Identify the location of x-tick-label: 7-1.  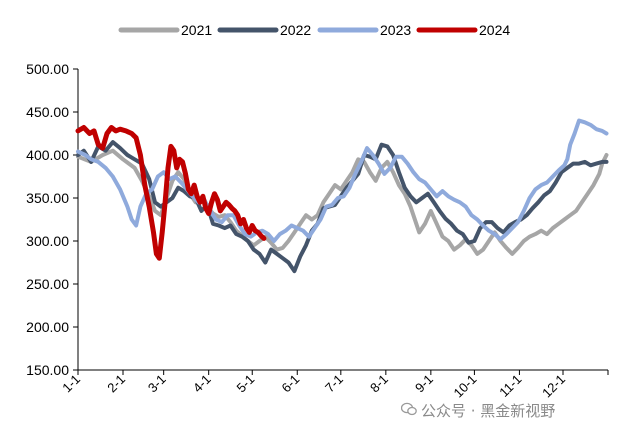
(334, 384).